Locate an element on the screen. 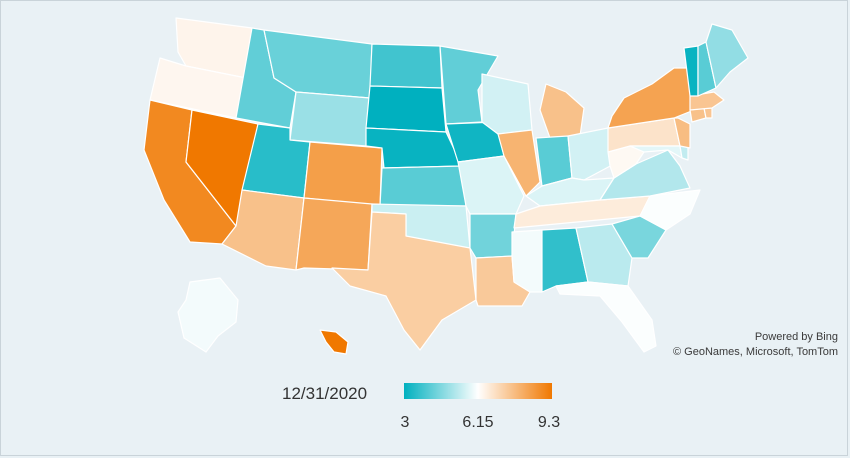 The height and width of the screenshot is (458, 850). state-me is located at coordinates (727, 56).